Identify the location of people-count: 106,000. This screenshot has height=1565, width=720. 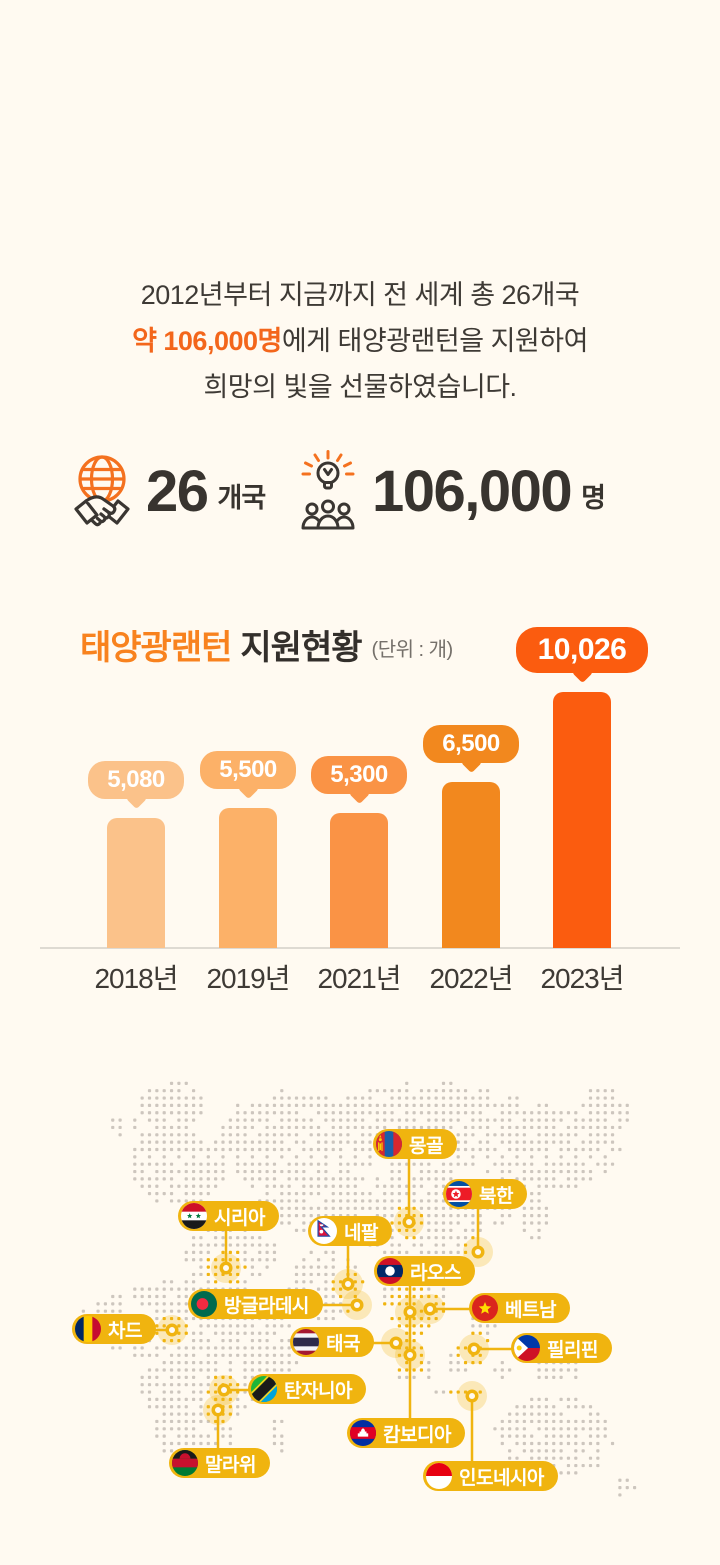
(472, 491).